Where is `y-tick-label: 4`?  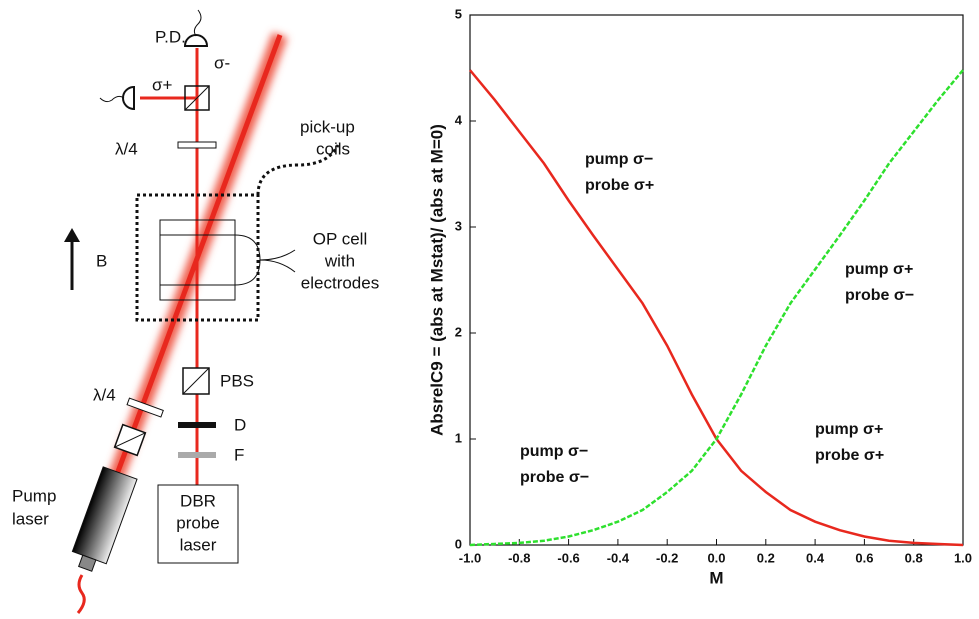
y-tick-label: 4 is located at coordinates (459, 119).